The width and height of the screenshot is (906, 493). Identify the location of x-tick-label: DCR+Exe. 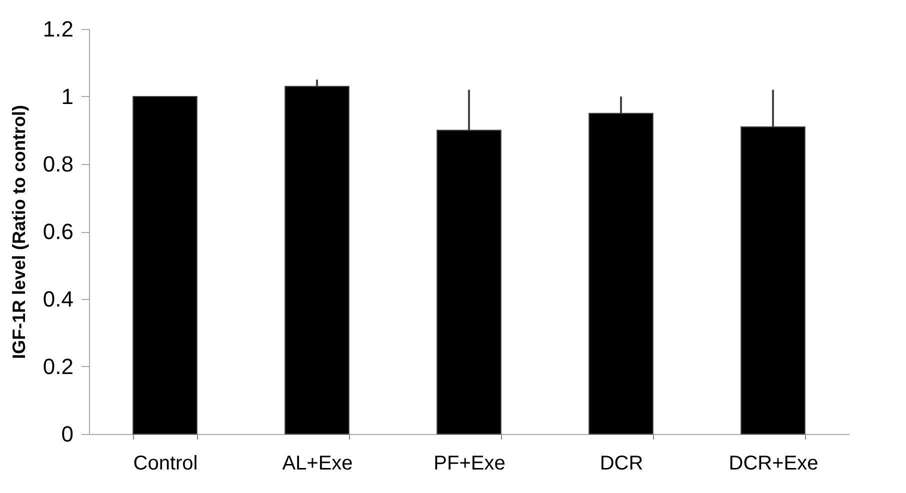
(773, 463).